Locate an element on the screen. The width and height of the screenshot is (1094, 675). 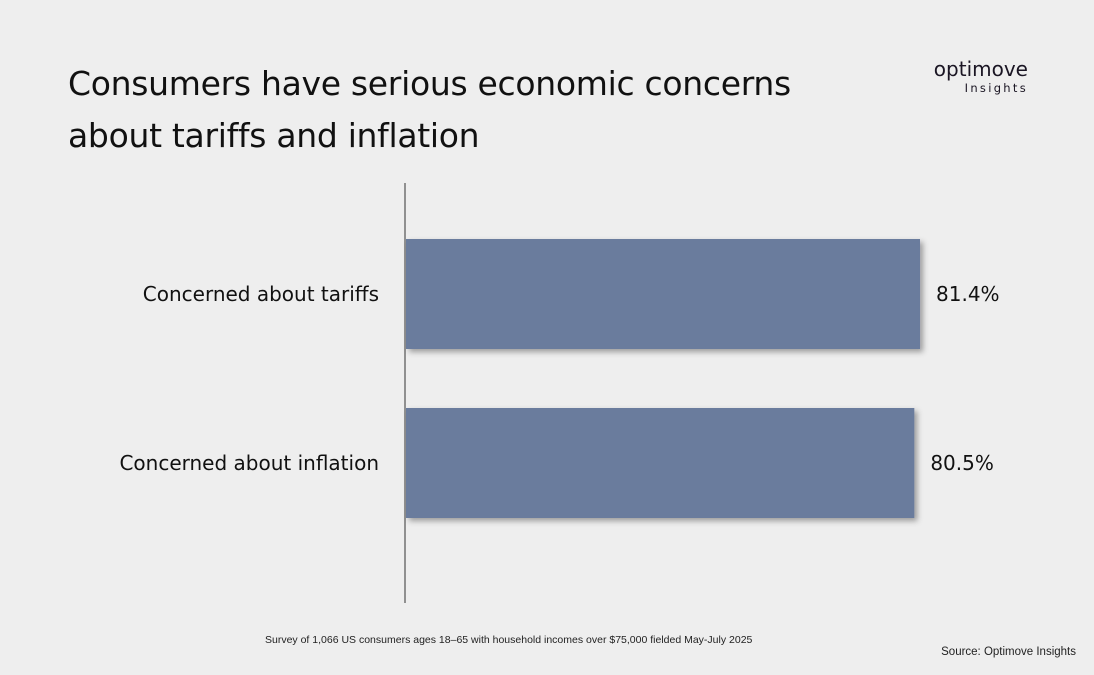
data-label: 81.4% is located at coordinates (968, 294).